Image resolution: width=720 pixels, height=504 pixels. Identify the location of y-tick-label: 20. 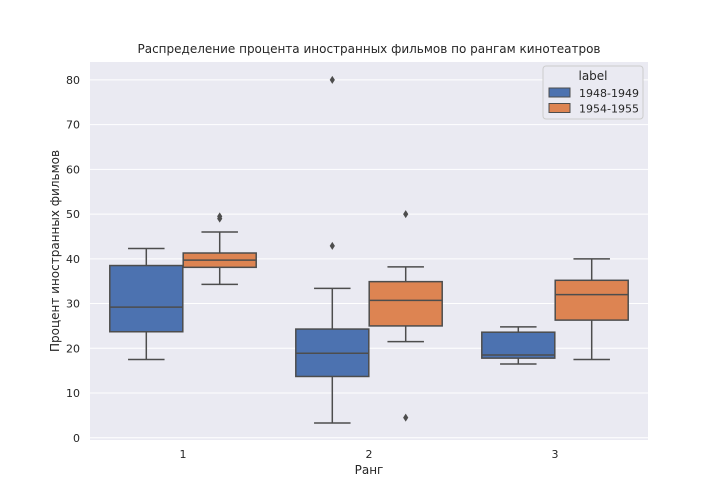
(73, 348).